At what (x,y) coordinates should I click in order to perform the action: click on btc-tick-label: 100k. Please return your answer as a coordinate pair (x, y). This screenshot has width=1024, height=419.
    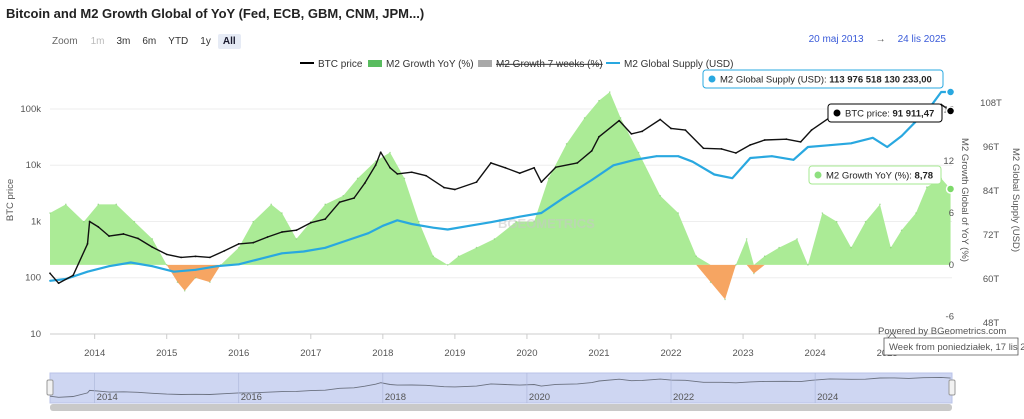
    Looking at the image, I should click on (30, 109).